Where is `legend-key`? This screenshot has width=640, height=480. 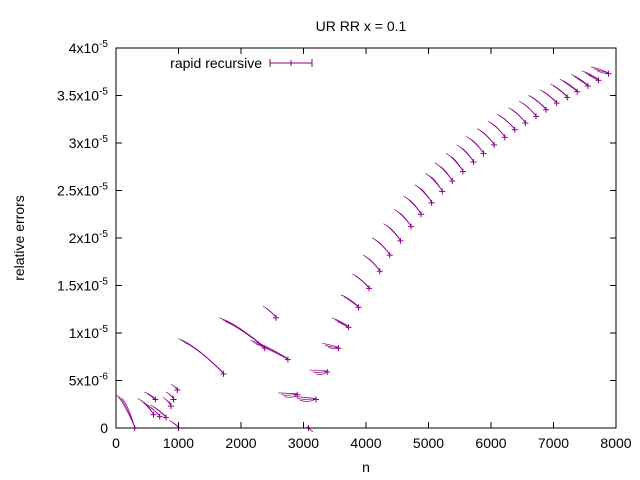
legend-key is located at coordinates (291, 63).